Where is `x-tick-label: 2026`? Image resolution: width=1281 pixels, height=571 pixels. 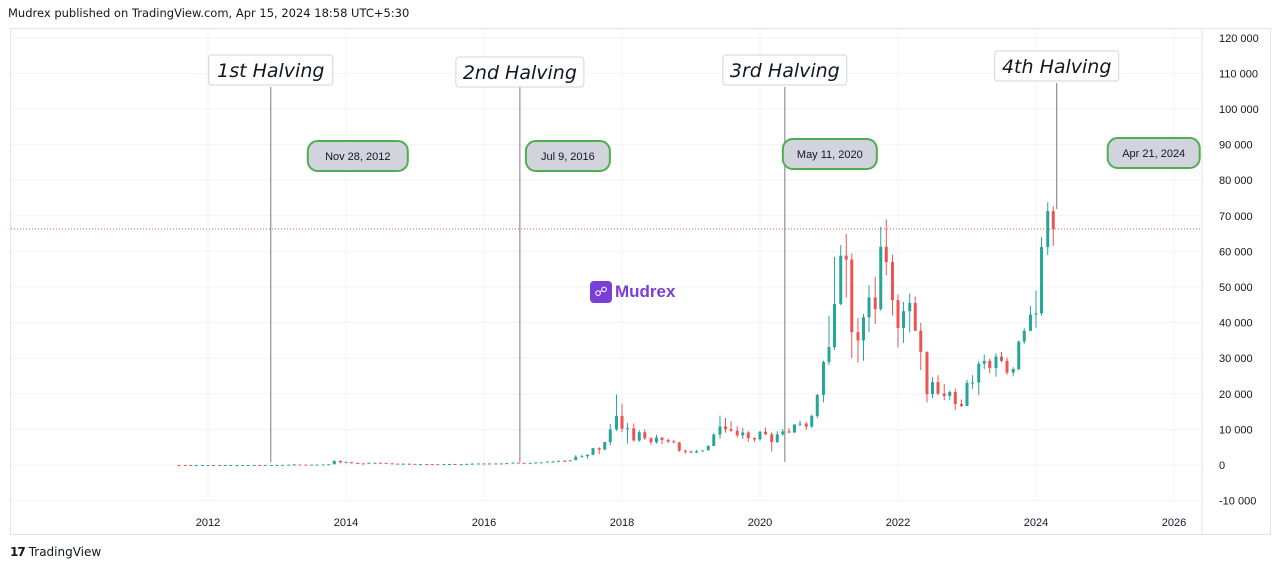
x-tick-label: 2026 is located at coordinates (1174, 523).